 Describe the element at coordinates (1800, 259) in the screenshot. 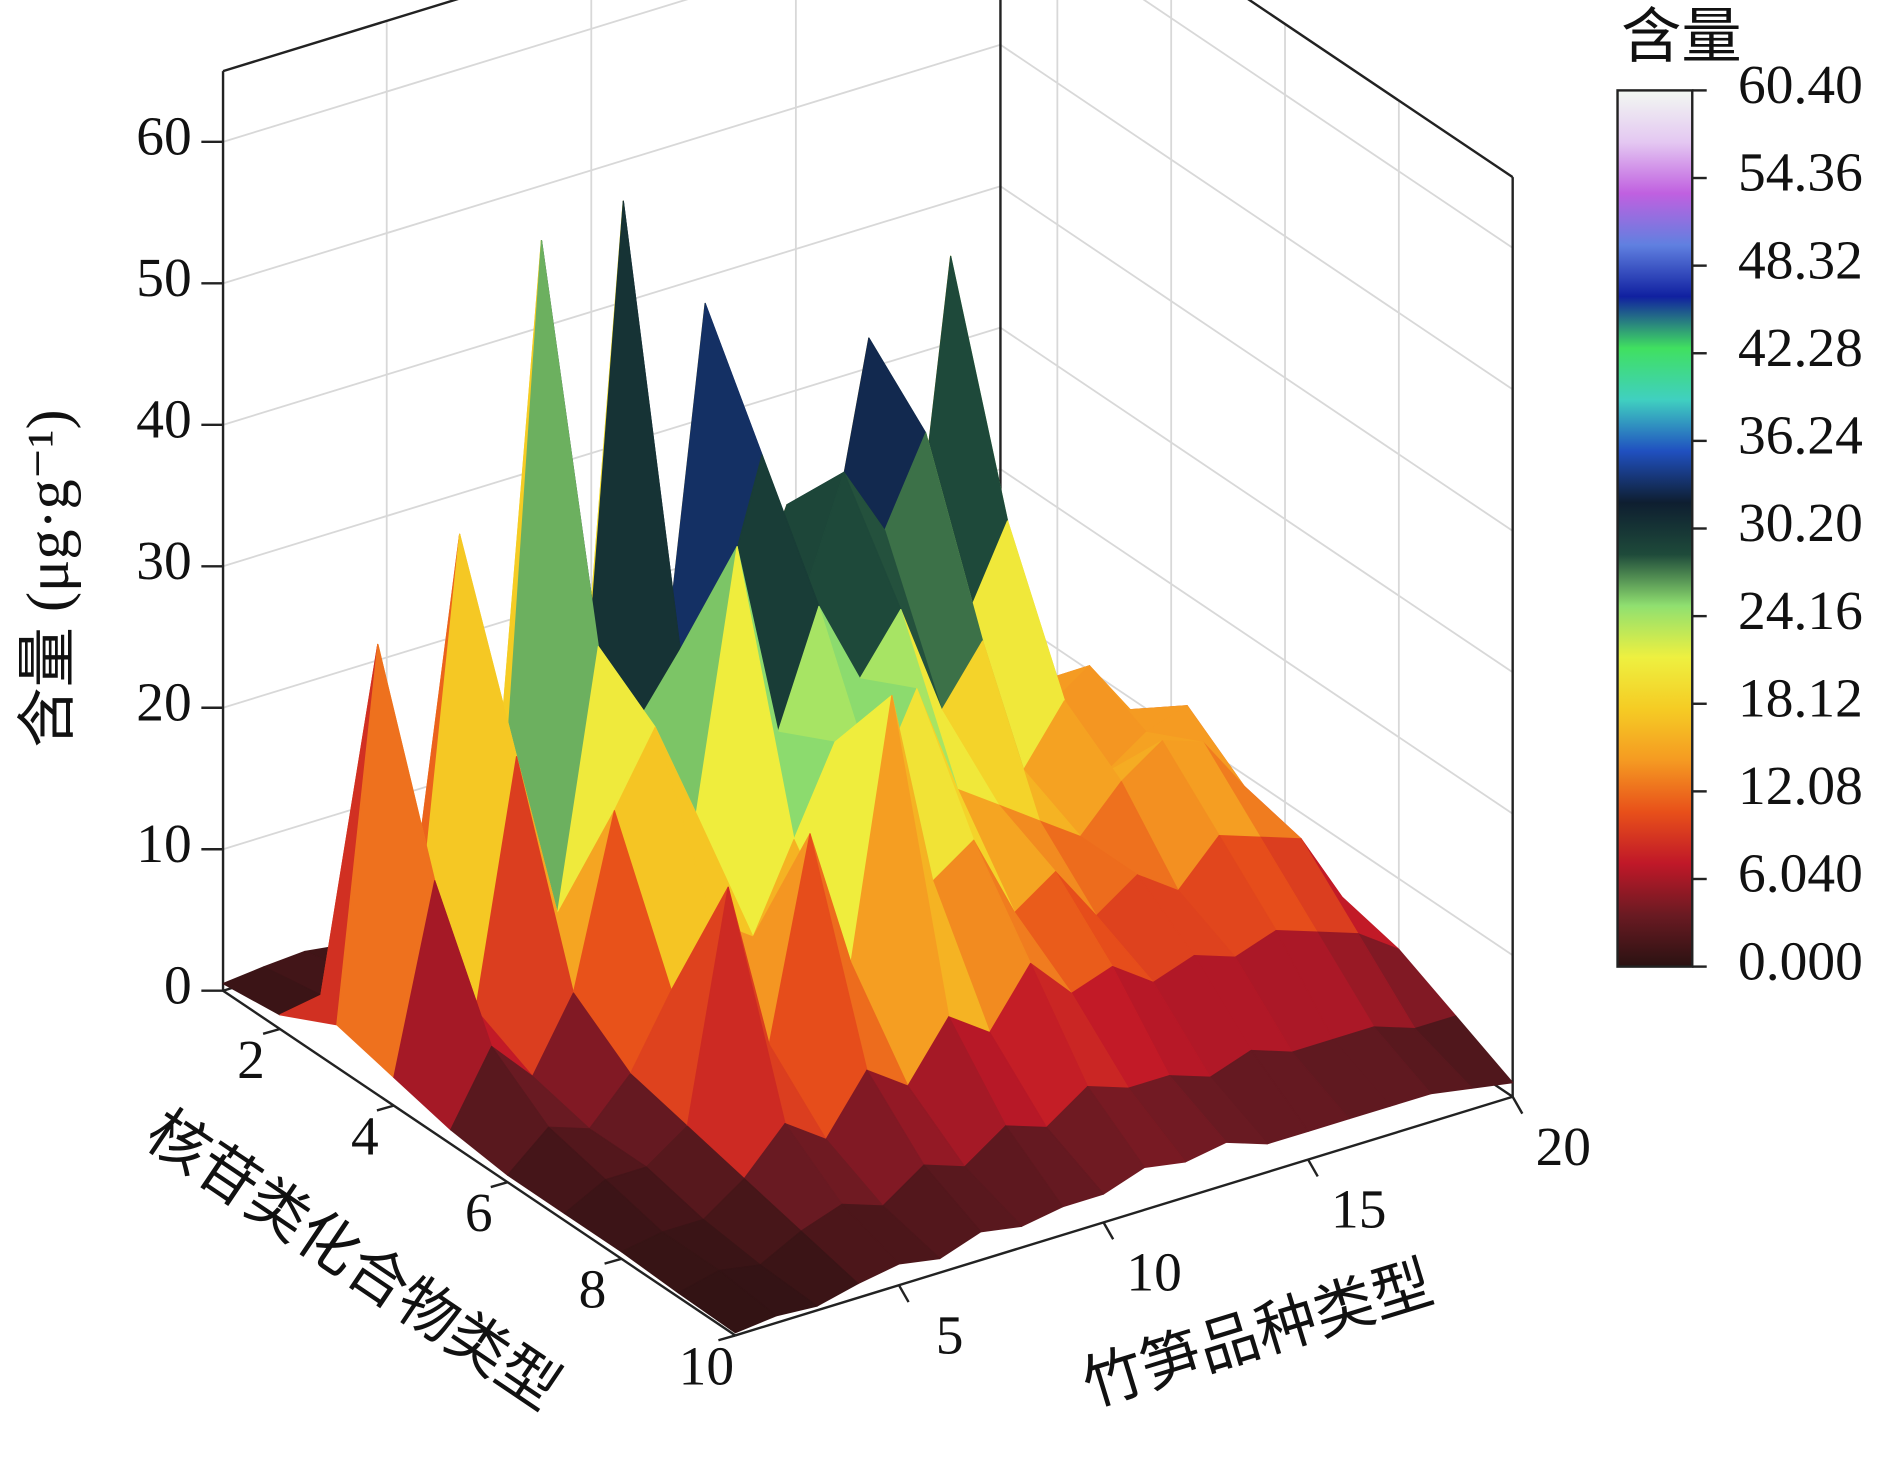

I see `colorbar-tick-label: 48.32` at that location.